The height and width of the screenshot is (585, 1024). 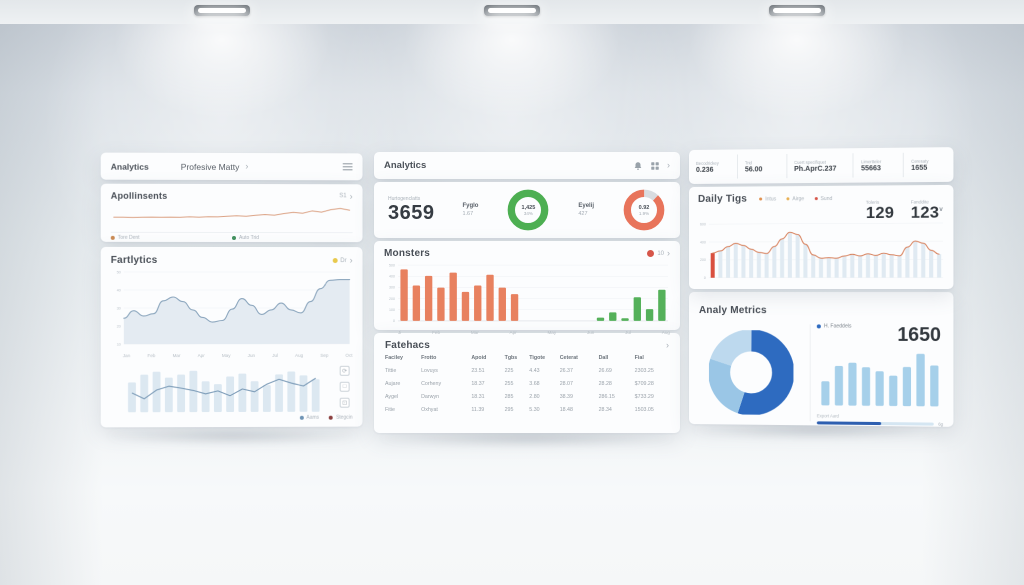 I want to click on legend-item: Tore Dent, so click(x=171, y=238).